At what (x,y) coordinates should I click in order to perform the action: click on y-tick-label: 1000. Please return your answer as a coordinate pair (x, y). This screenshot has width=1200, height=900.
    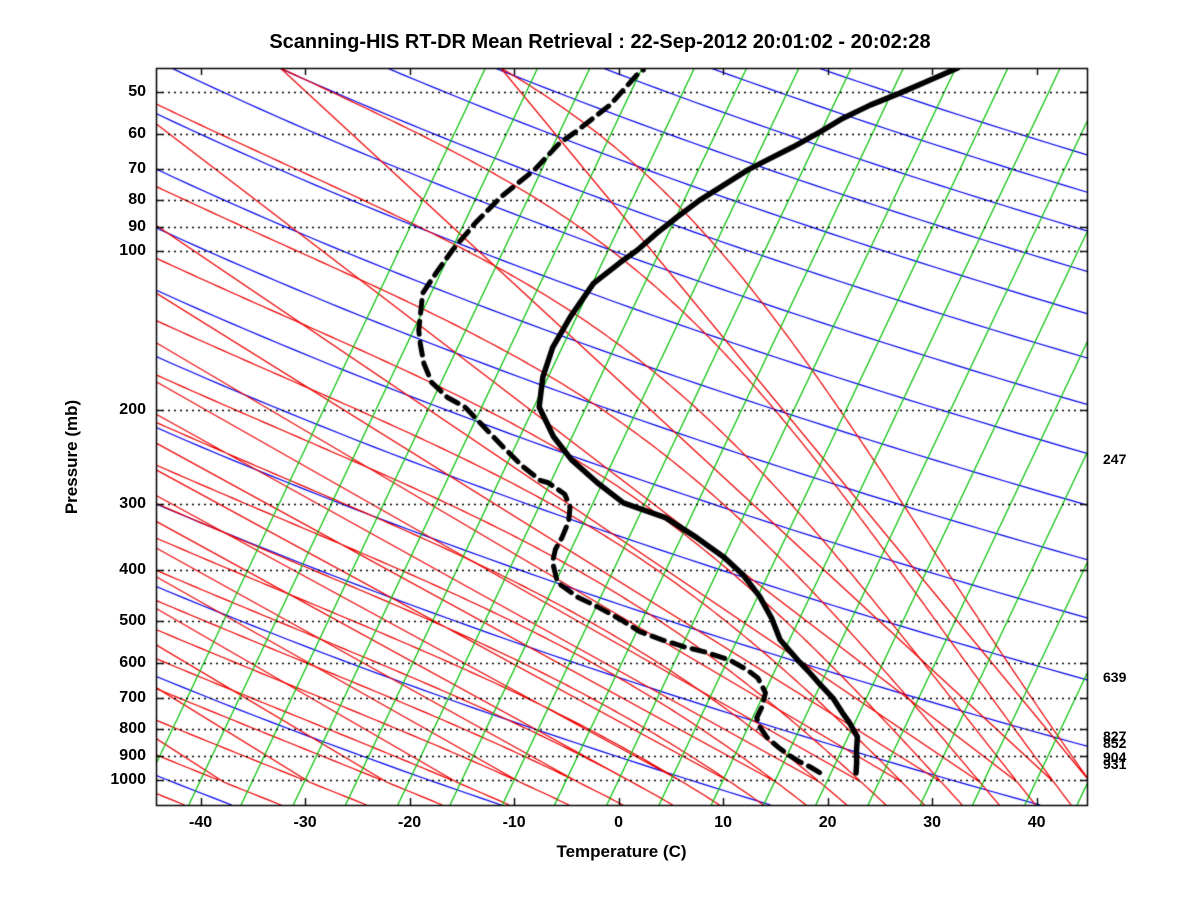
    Looking at the image, I should click on (128, 779).